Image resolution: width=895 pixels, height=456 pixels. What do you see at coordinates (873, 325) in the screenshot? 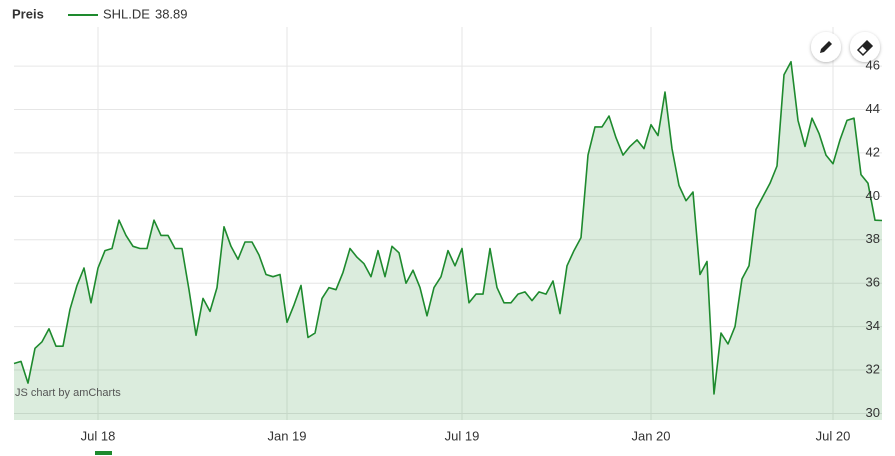
I see `y-tick-label: 34` at bounding box center [873, 325].